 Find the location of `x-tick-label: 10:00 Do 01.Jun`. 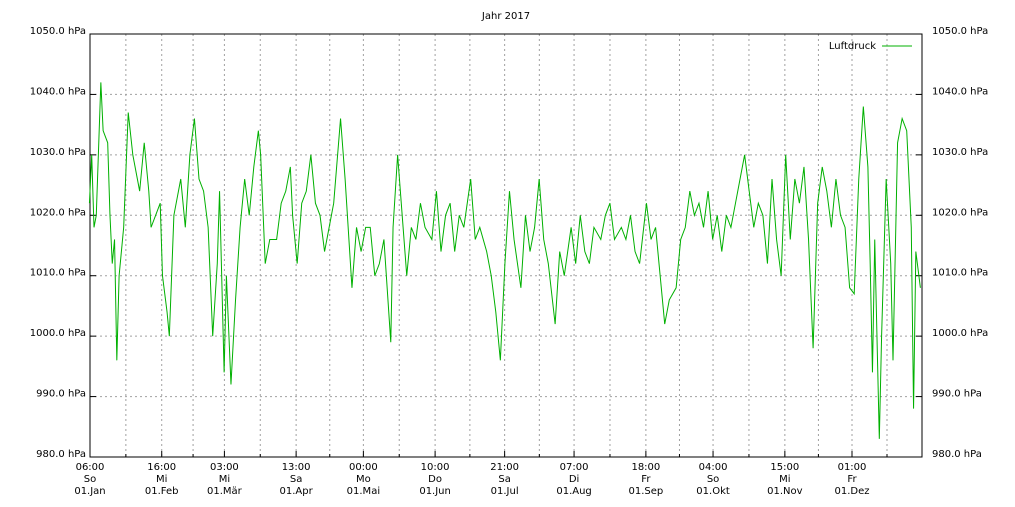

x-tick-label: 10:00 Do 01.Jun is located at coordinates (435, 479).